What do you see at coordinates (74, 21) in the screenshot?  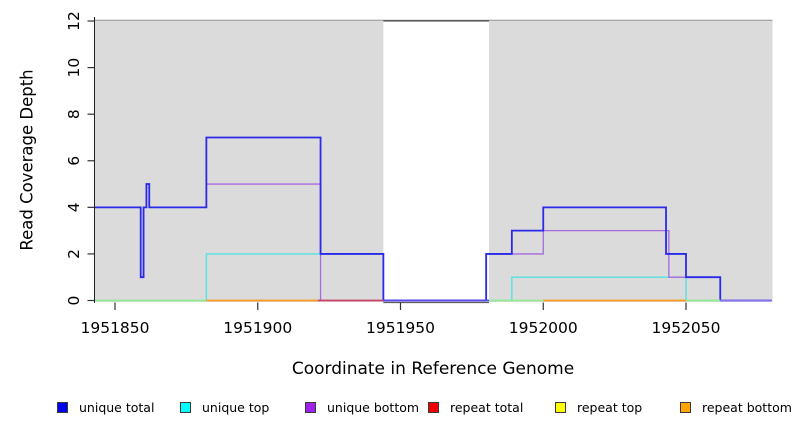 I see `y-axis-tick-label: 12` at bounding box center [74, 21].